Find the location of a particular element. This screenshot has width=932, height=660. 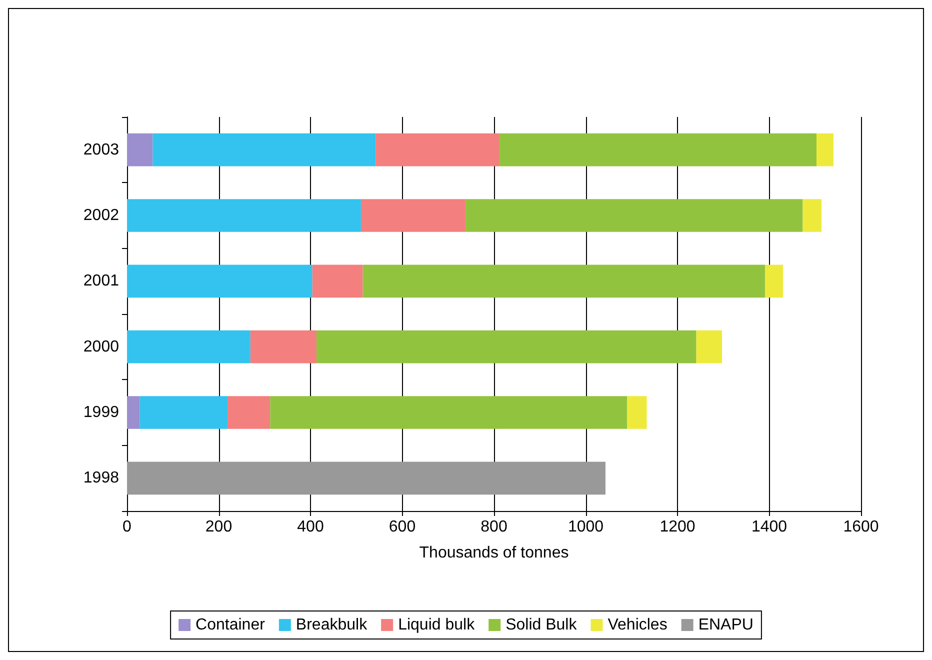

y-tick-label: 2001 is located at coordinates (101, 281).